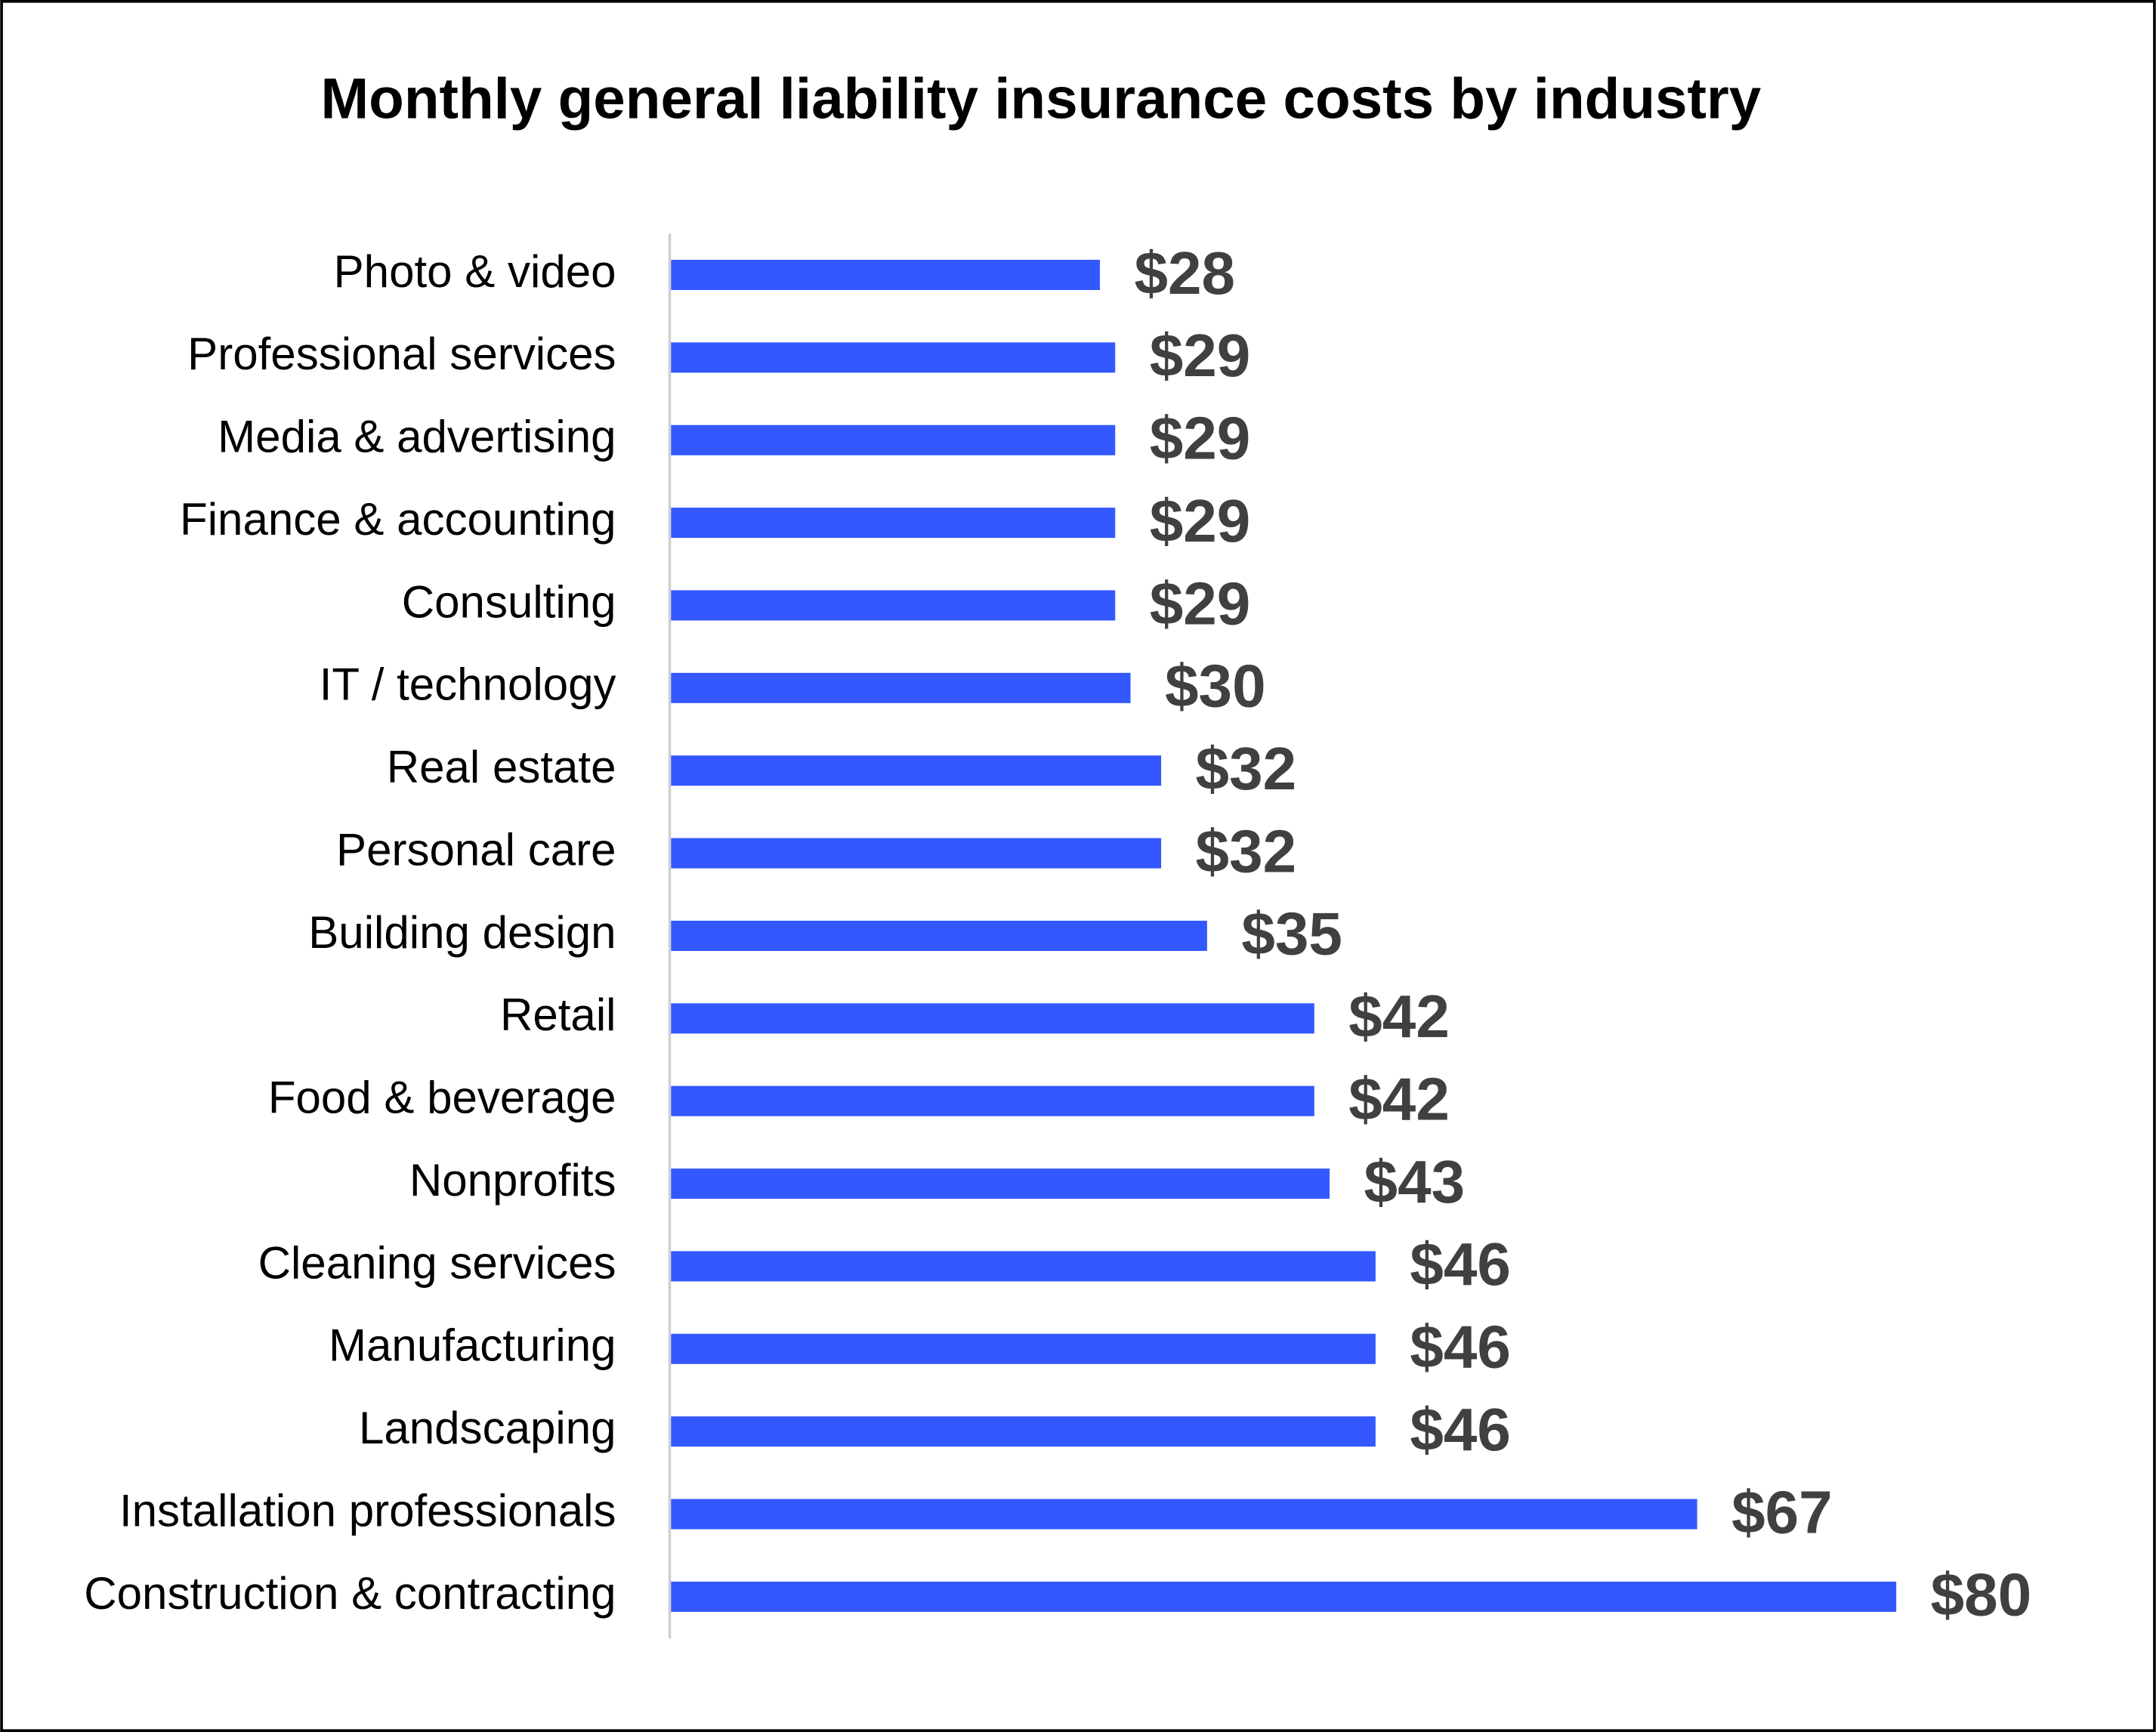 This screenshot has width=2156, height=1732. What do you see at coordinates (512, 1181) in the screenshot?
I see `category-label: Nonprofits` at bounding box center [512, 1181].